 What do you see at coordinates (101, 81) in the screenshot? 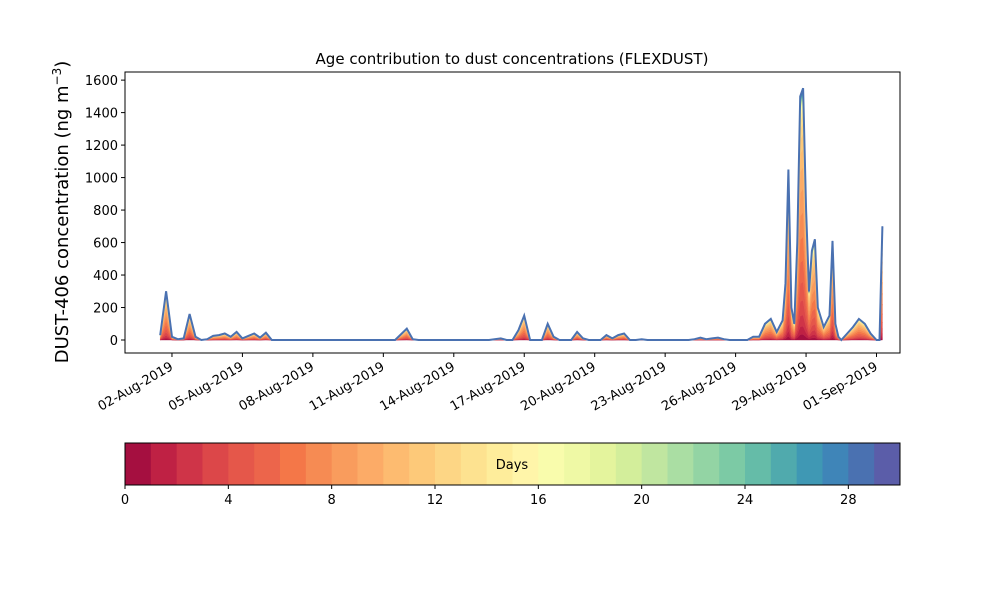
I see `y-tick-label: 1600` at bounding box center [101, 81].